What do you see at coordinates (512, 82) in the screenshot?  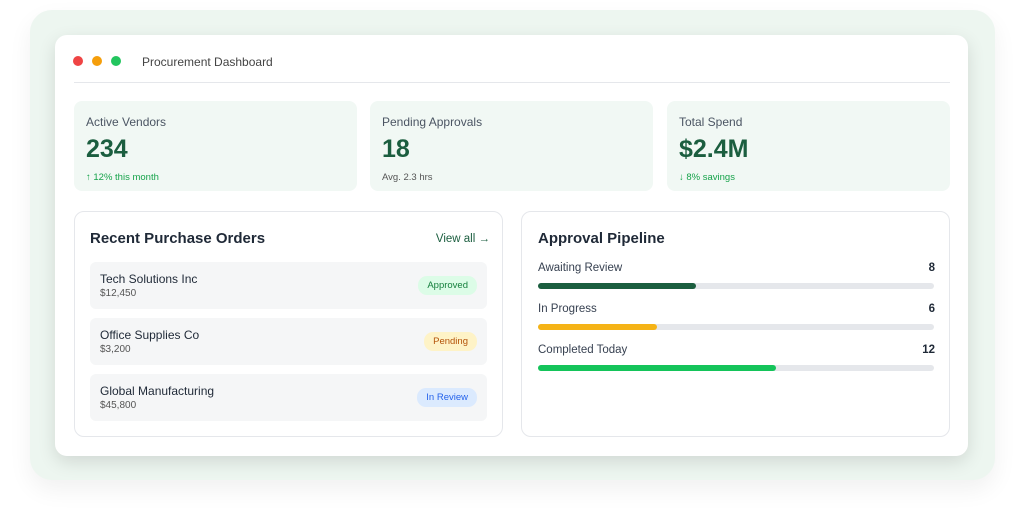 I see `divider` at bounding box center [512, 82].